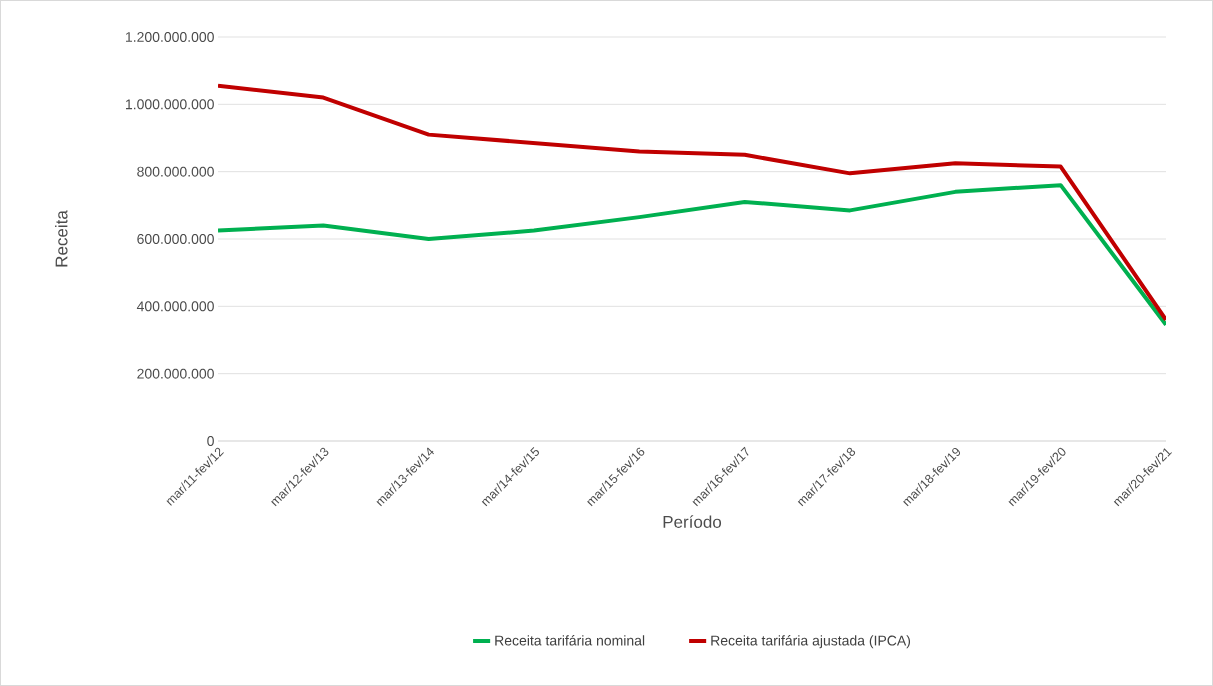  Describe the element at coordinates (61, 238) in the screenshot. I see `y-axis-title: Receita` at that location.